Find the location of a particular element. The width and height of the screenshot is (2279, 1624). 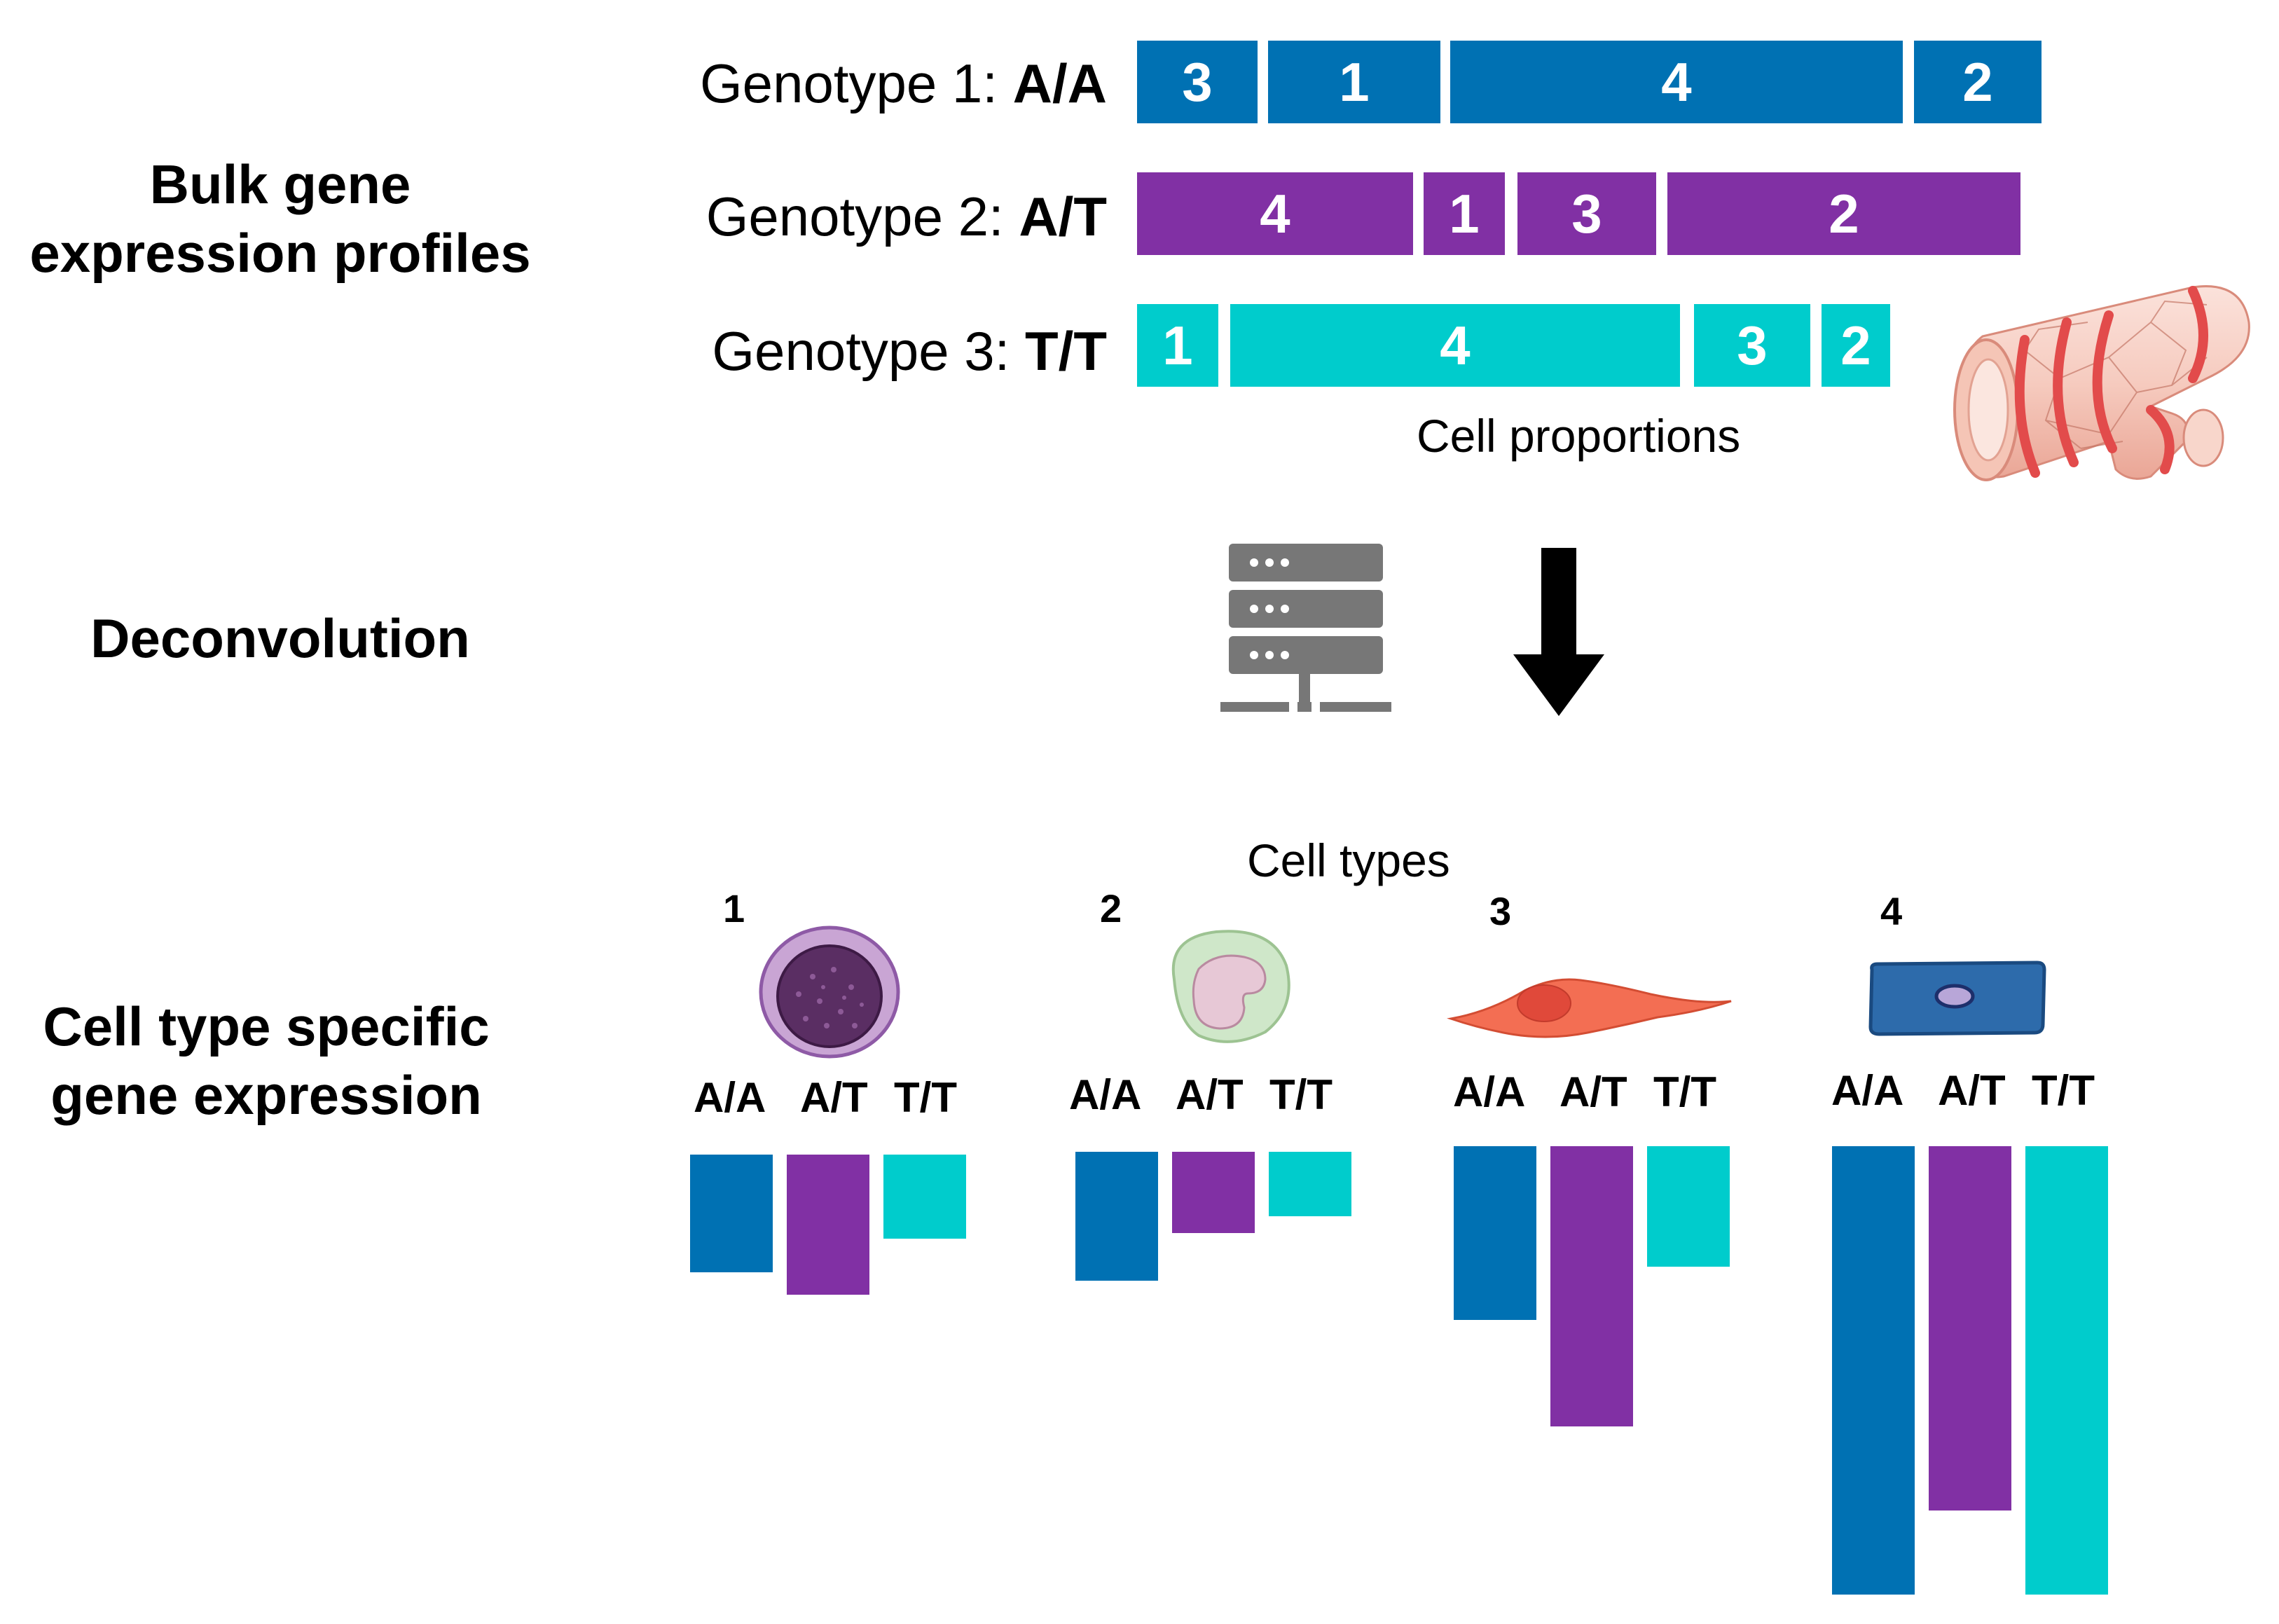

monocyte-icon is located at coordinates (1230, 987).